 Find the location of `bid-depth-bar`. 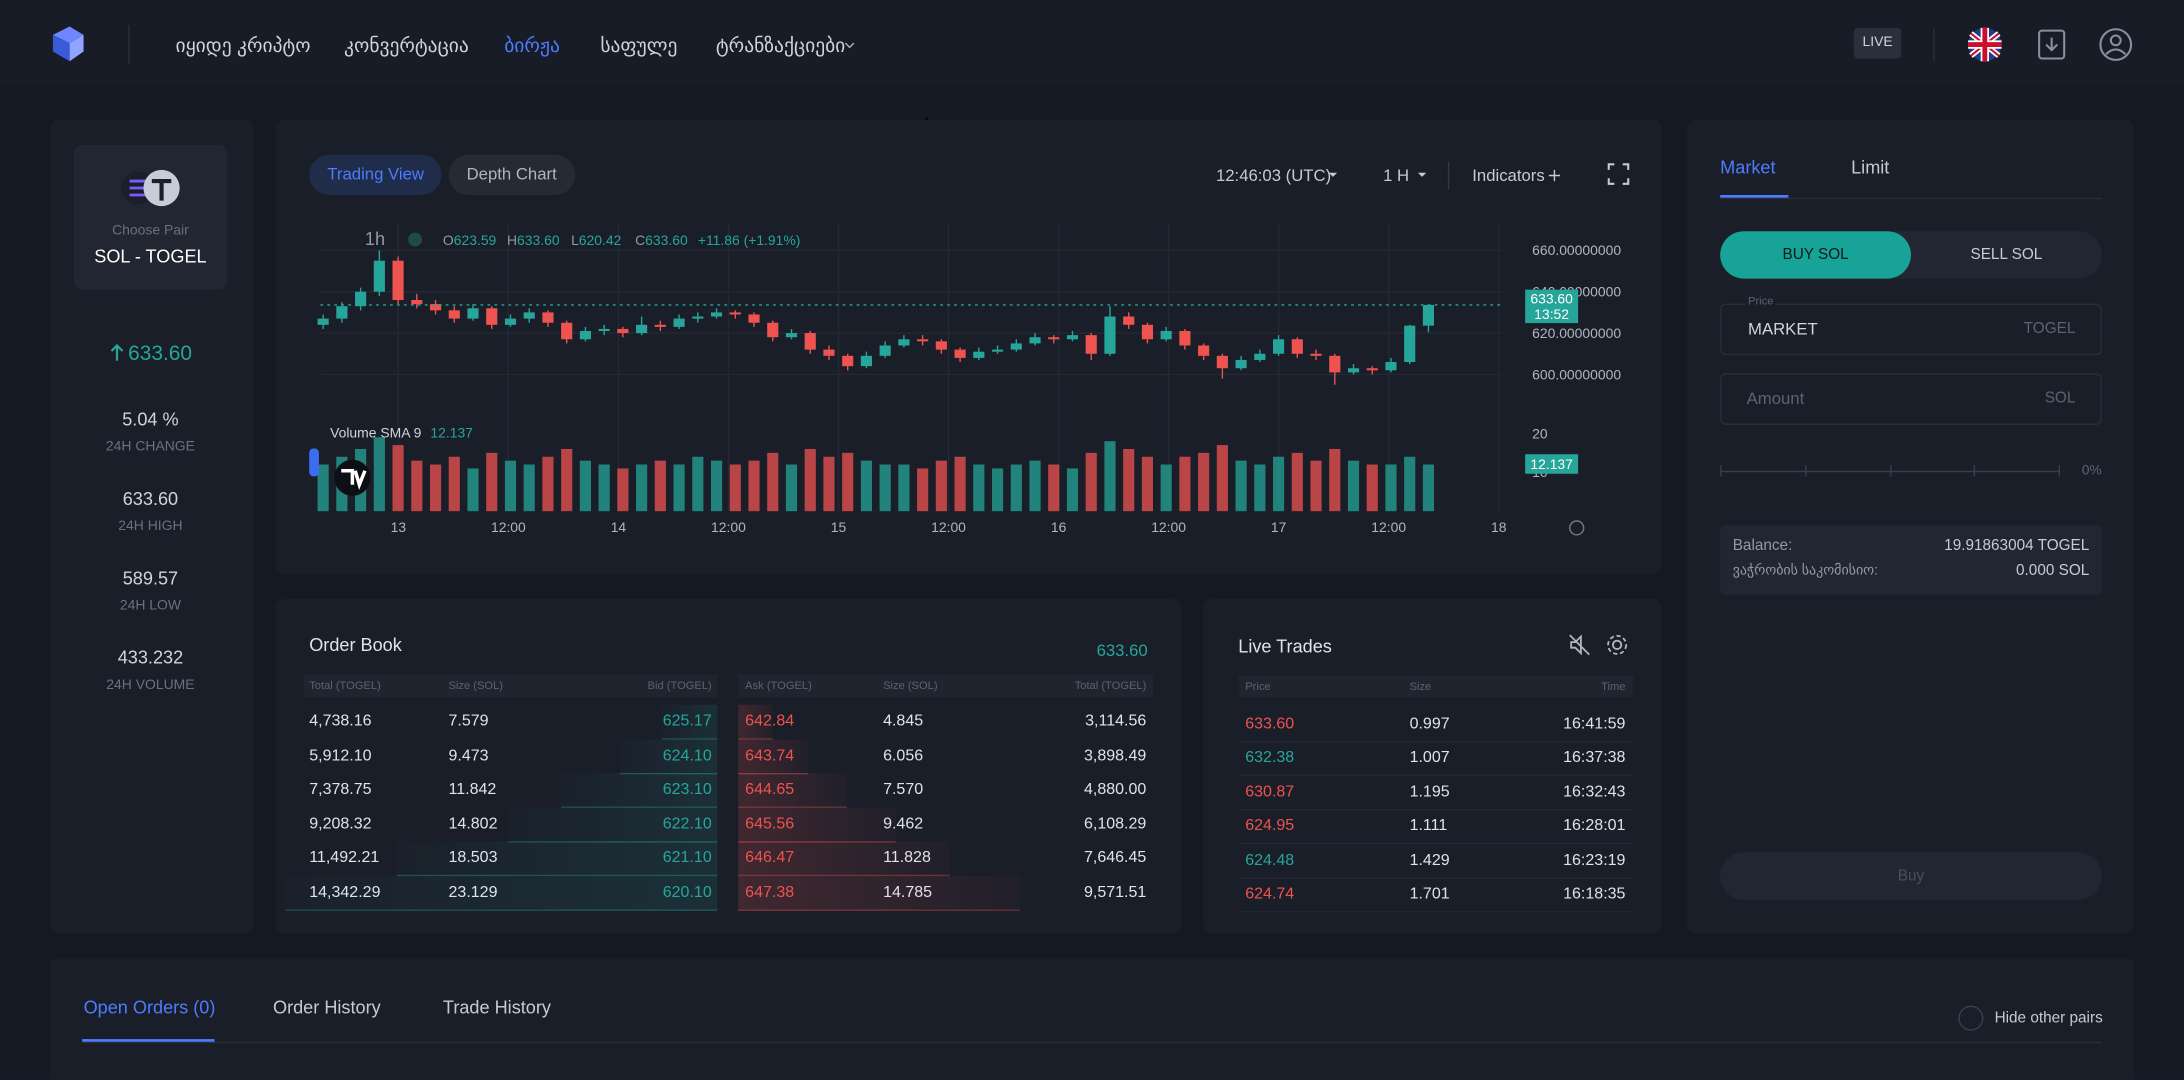

bid-depth-bar is located at coordinates (557, 859).